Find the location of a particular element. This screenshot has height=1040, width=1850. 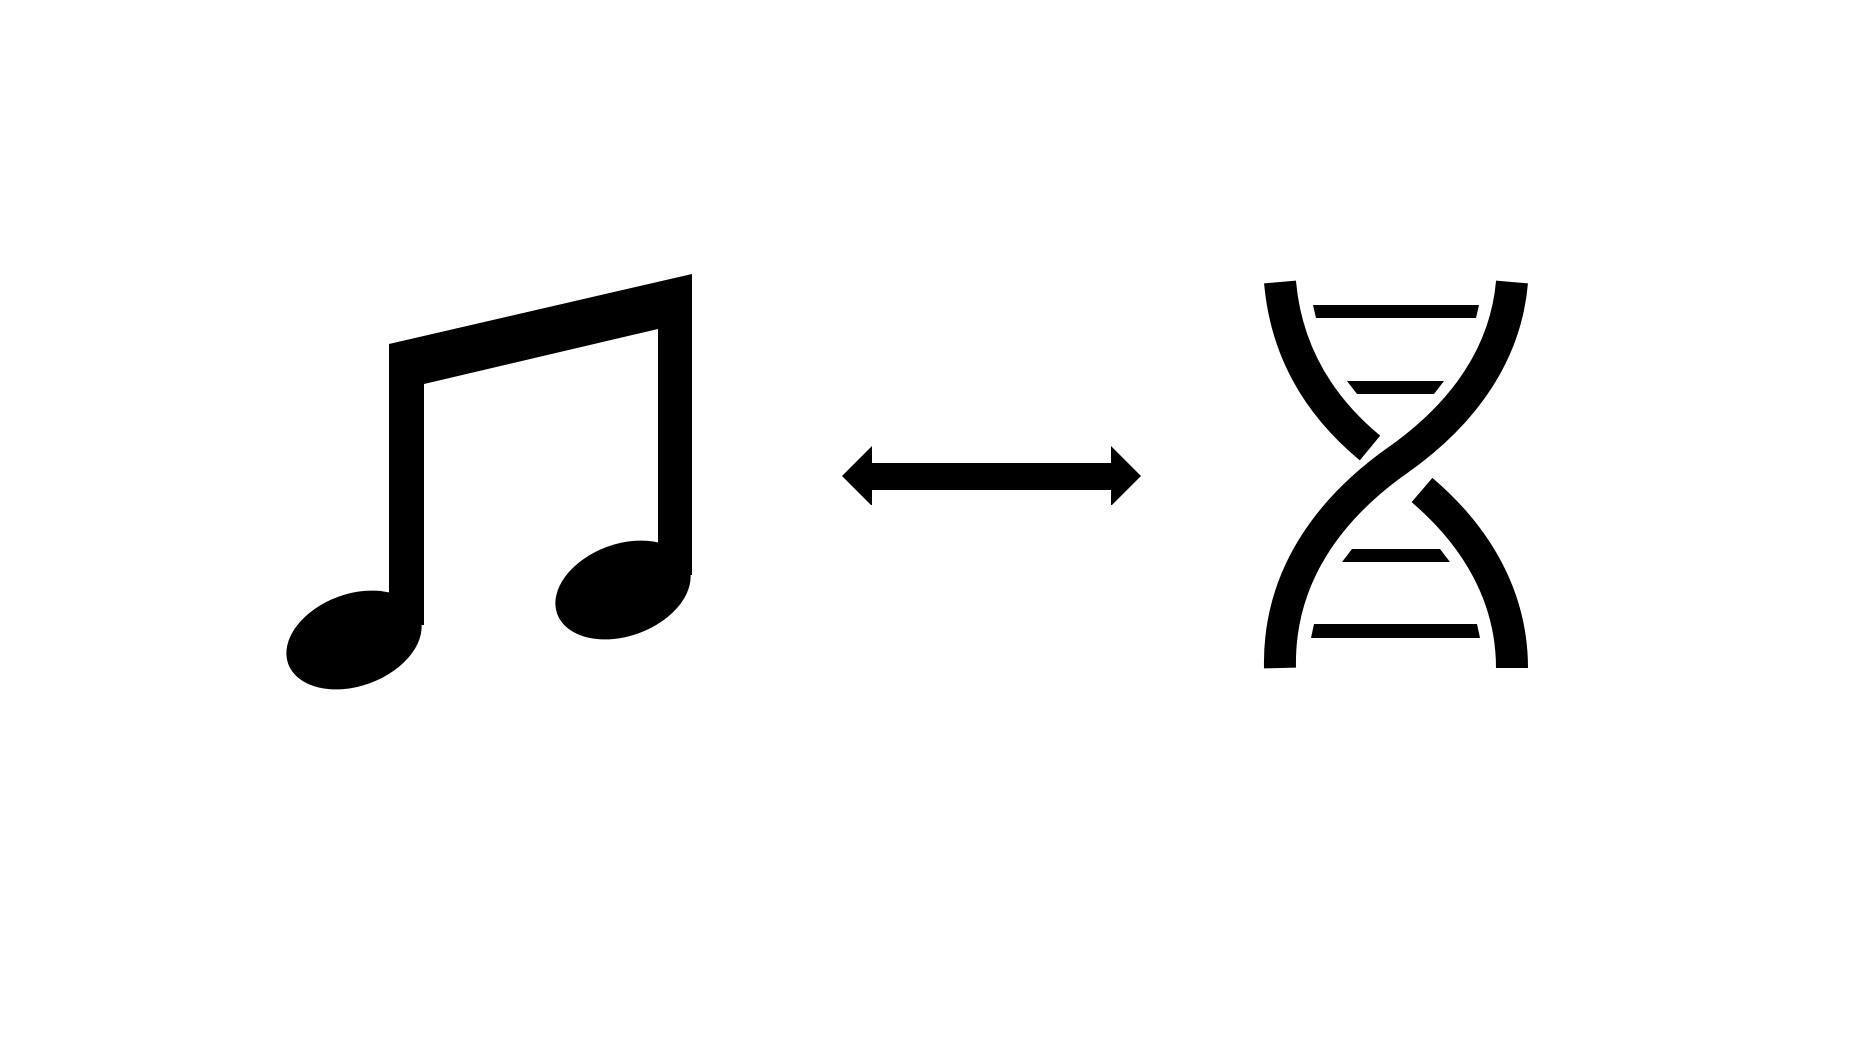

music-note-icon is located at coordinates (490, 480).